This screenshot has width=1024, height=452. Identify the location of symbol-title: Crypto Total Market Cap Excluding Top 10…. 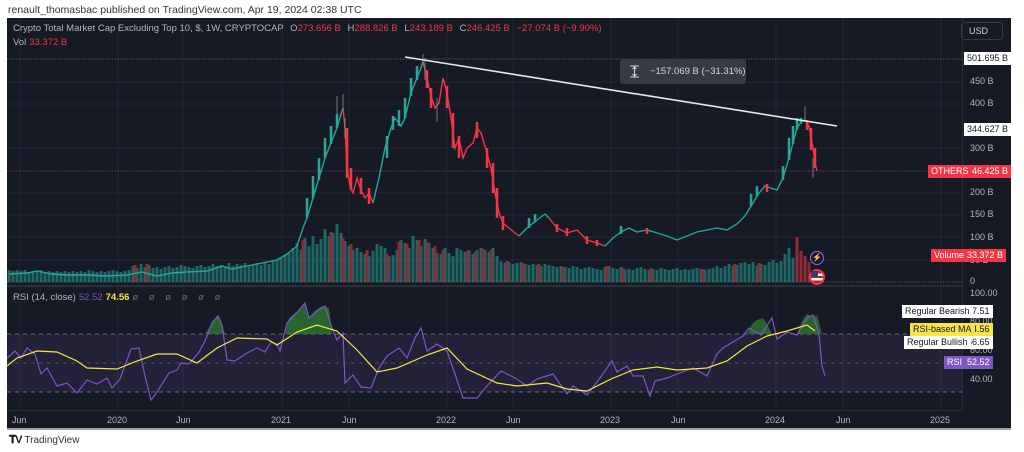
(148, 28).